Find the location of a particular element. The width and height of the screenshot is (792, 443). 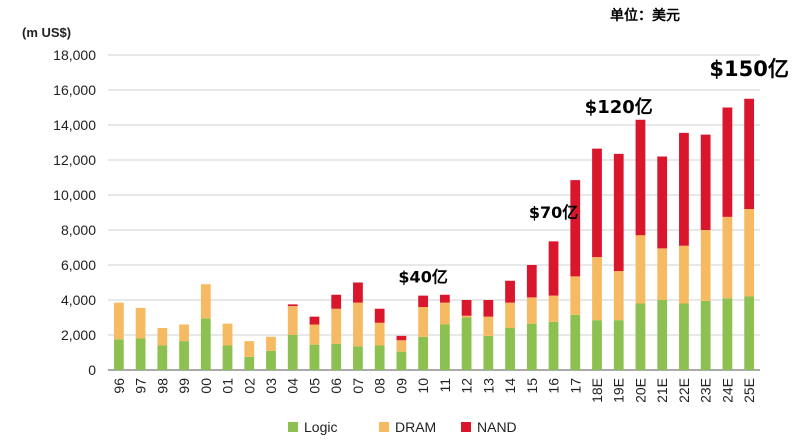

bar-nand-24E is located at coordinates (727, 162).